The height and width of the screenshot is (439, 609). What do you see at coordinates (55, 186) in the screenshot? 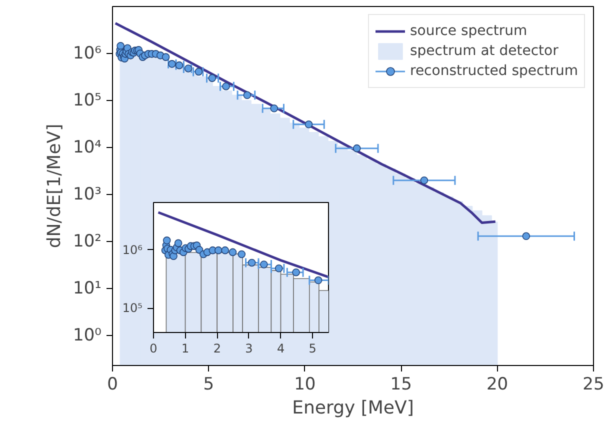
I see `y-axis-title: dN/dE[1/MeV]` at bounding box center [55, 186].